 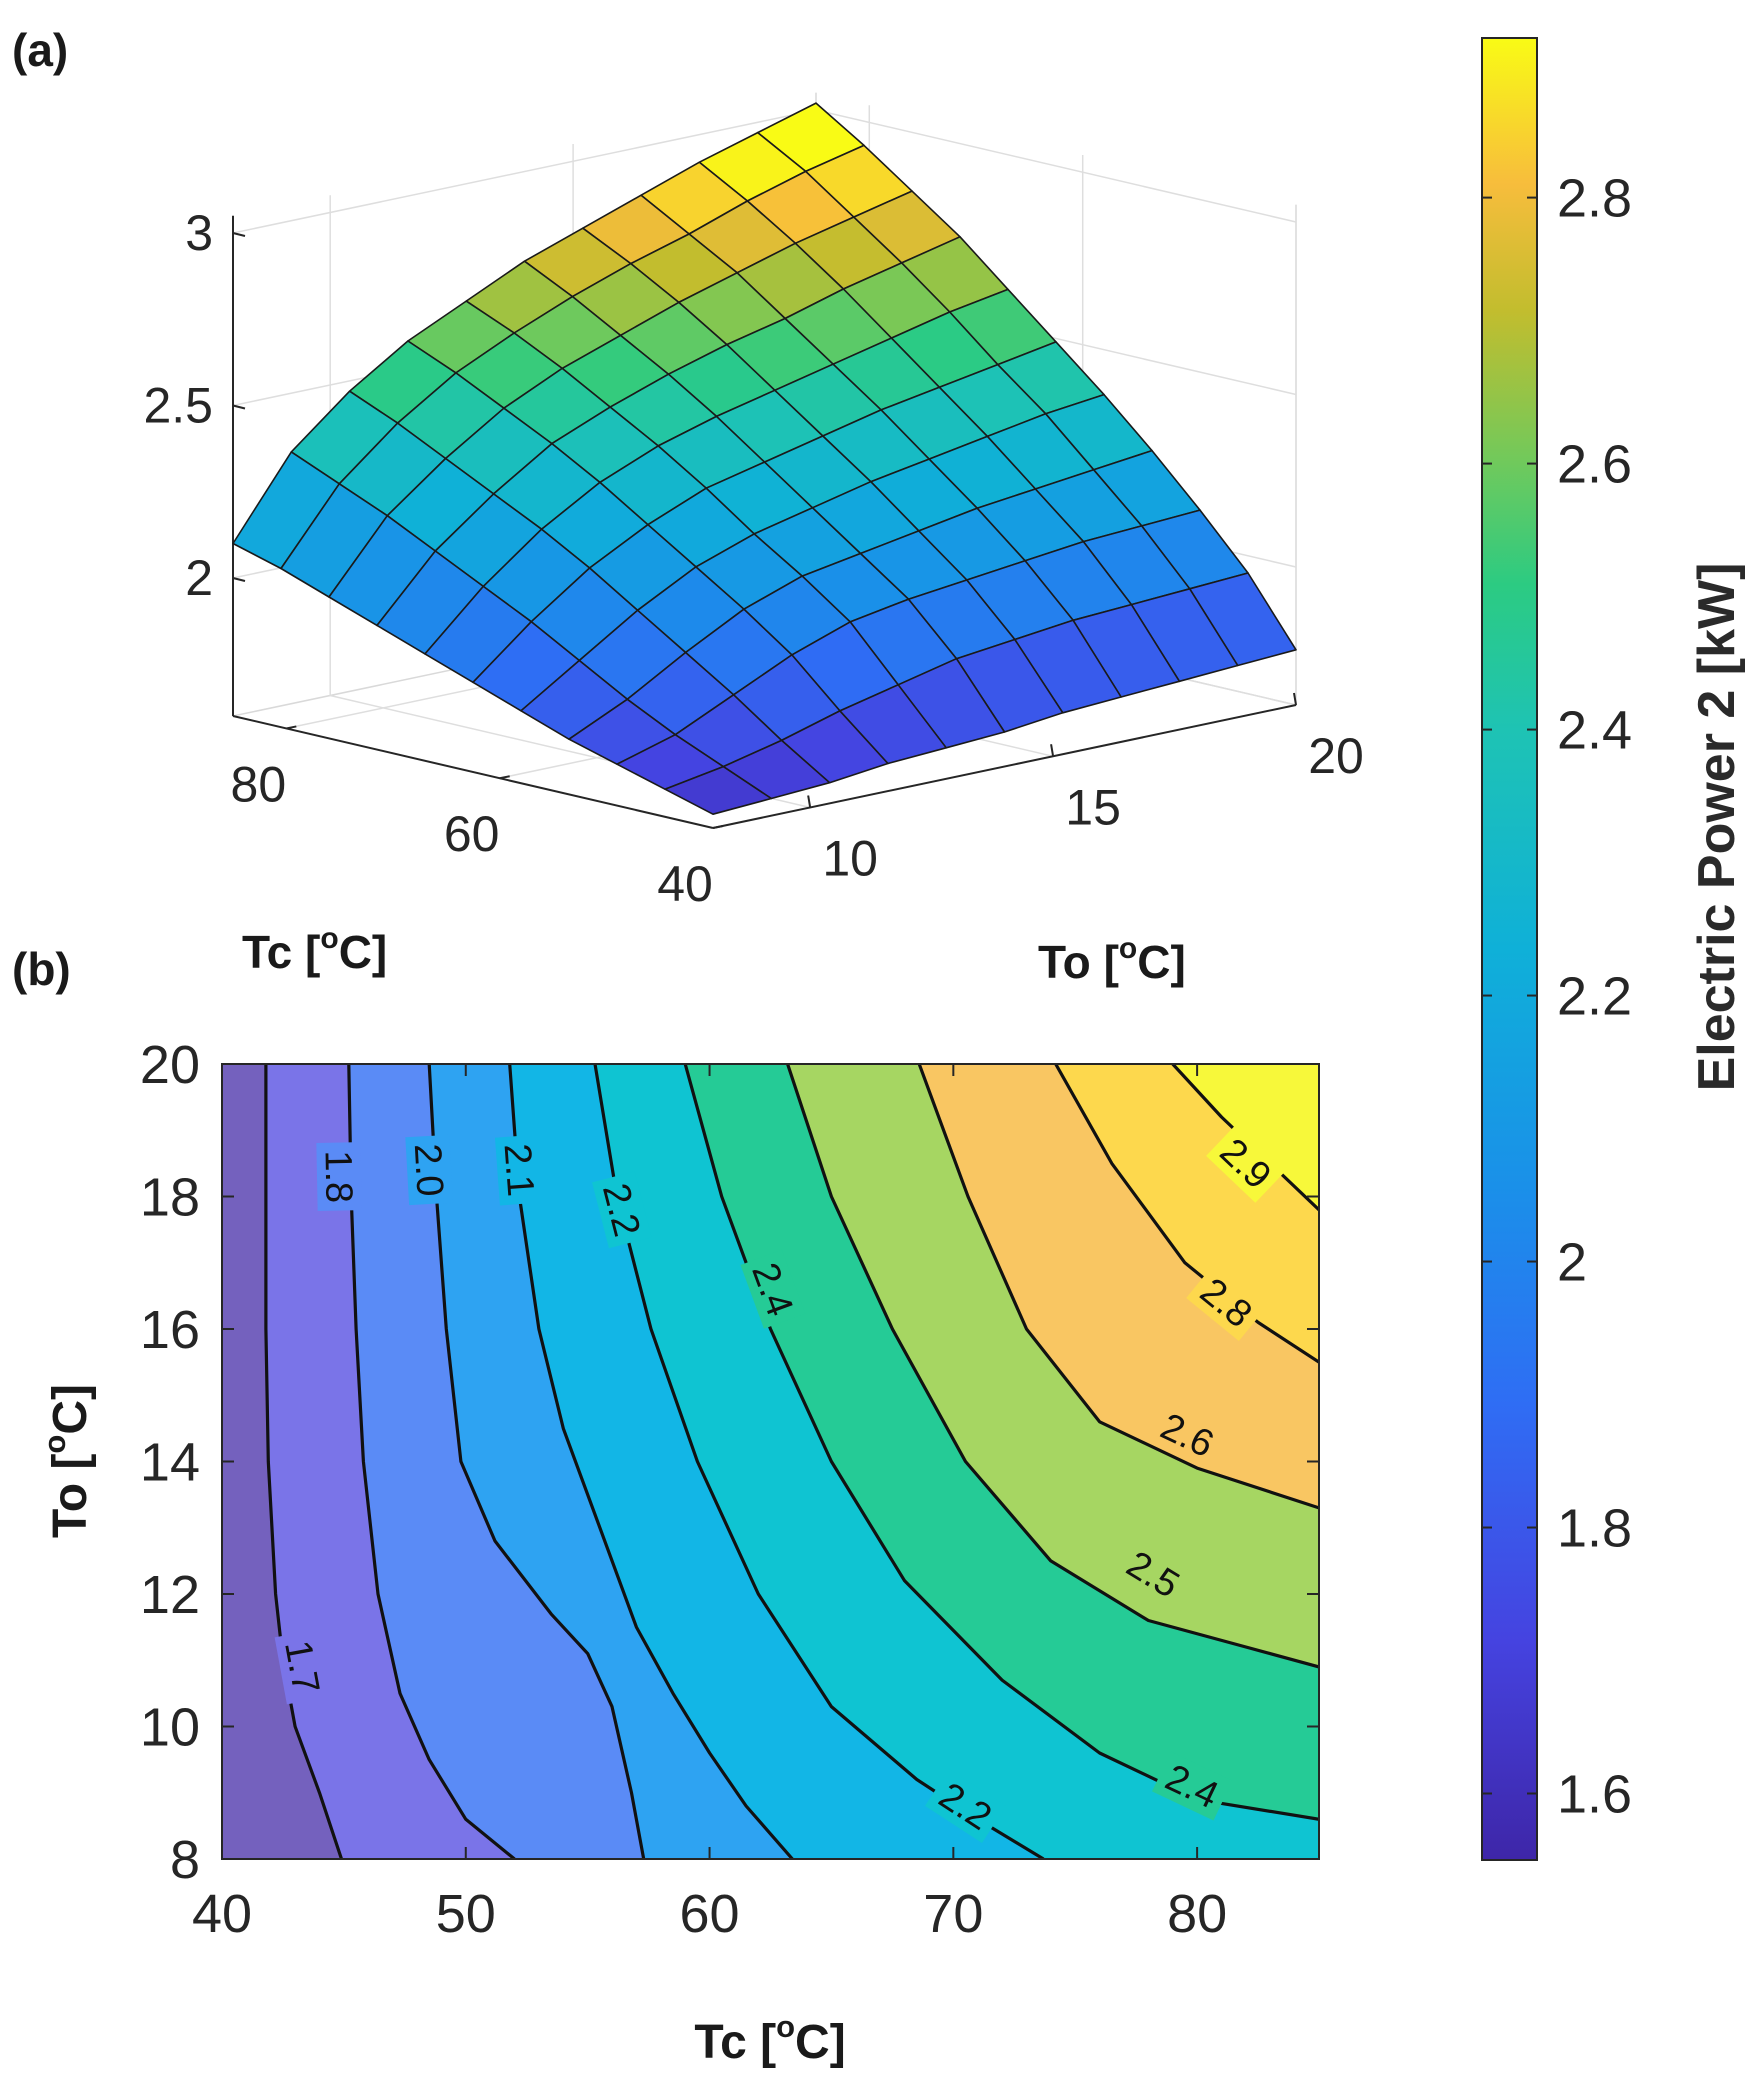 I want to click on colorbar-gradient, so click(x=1509, y=949).